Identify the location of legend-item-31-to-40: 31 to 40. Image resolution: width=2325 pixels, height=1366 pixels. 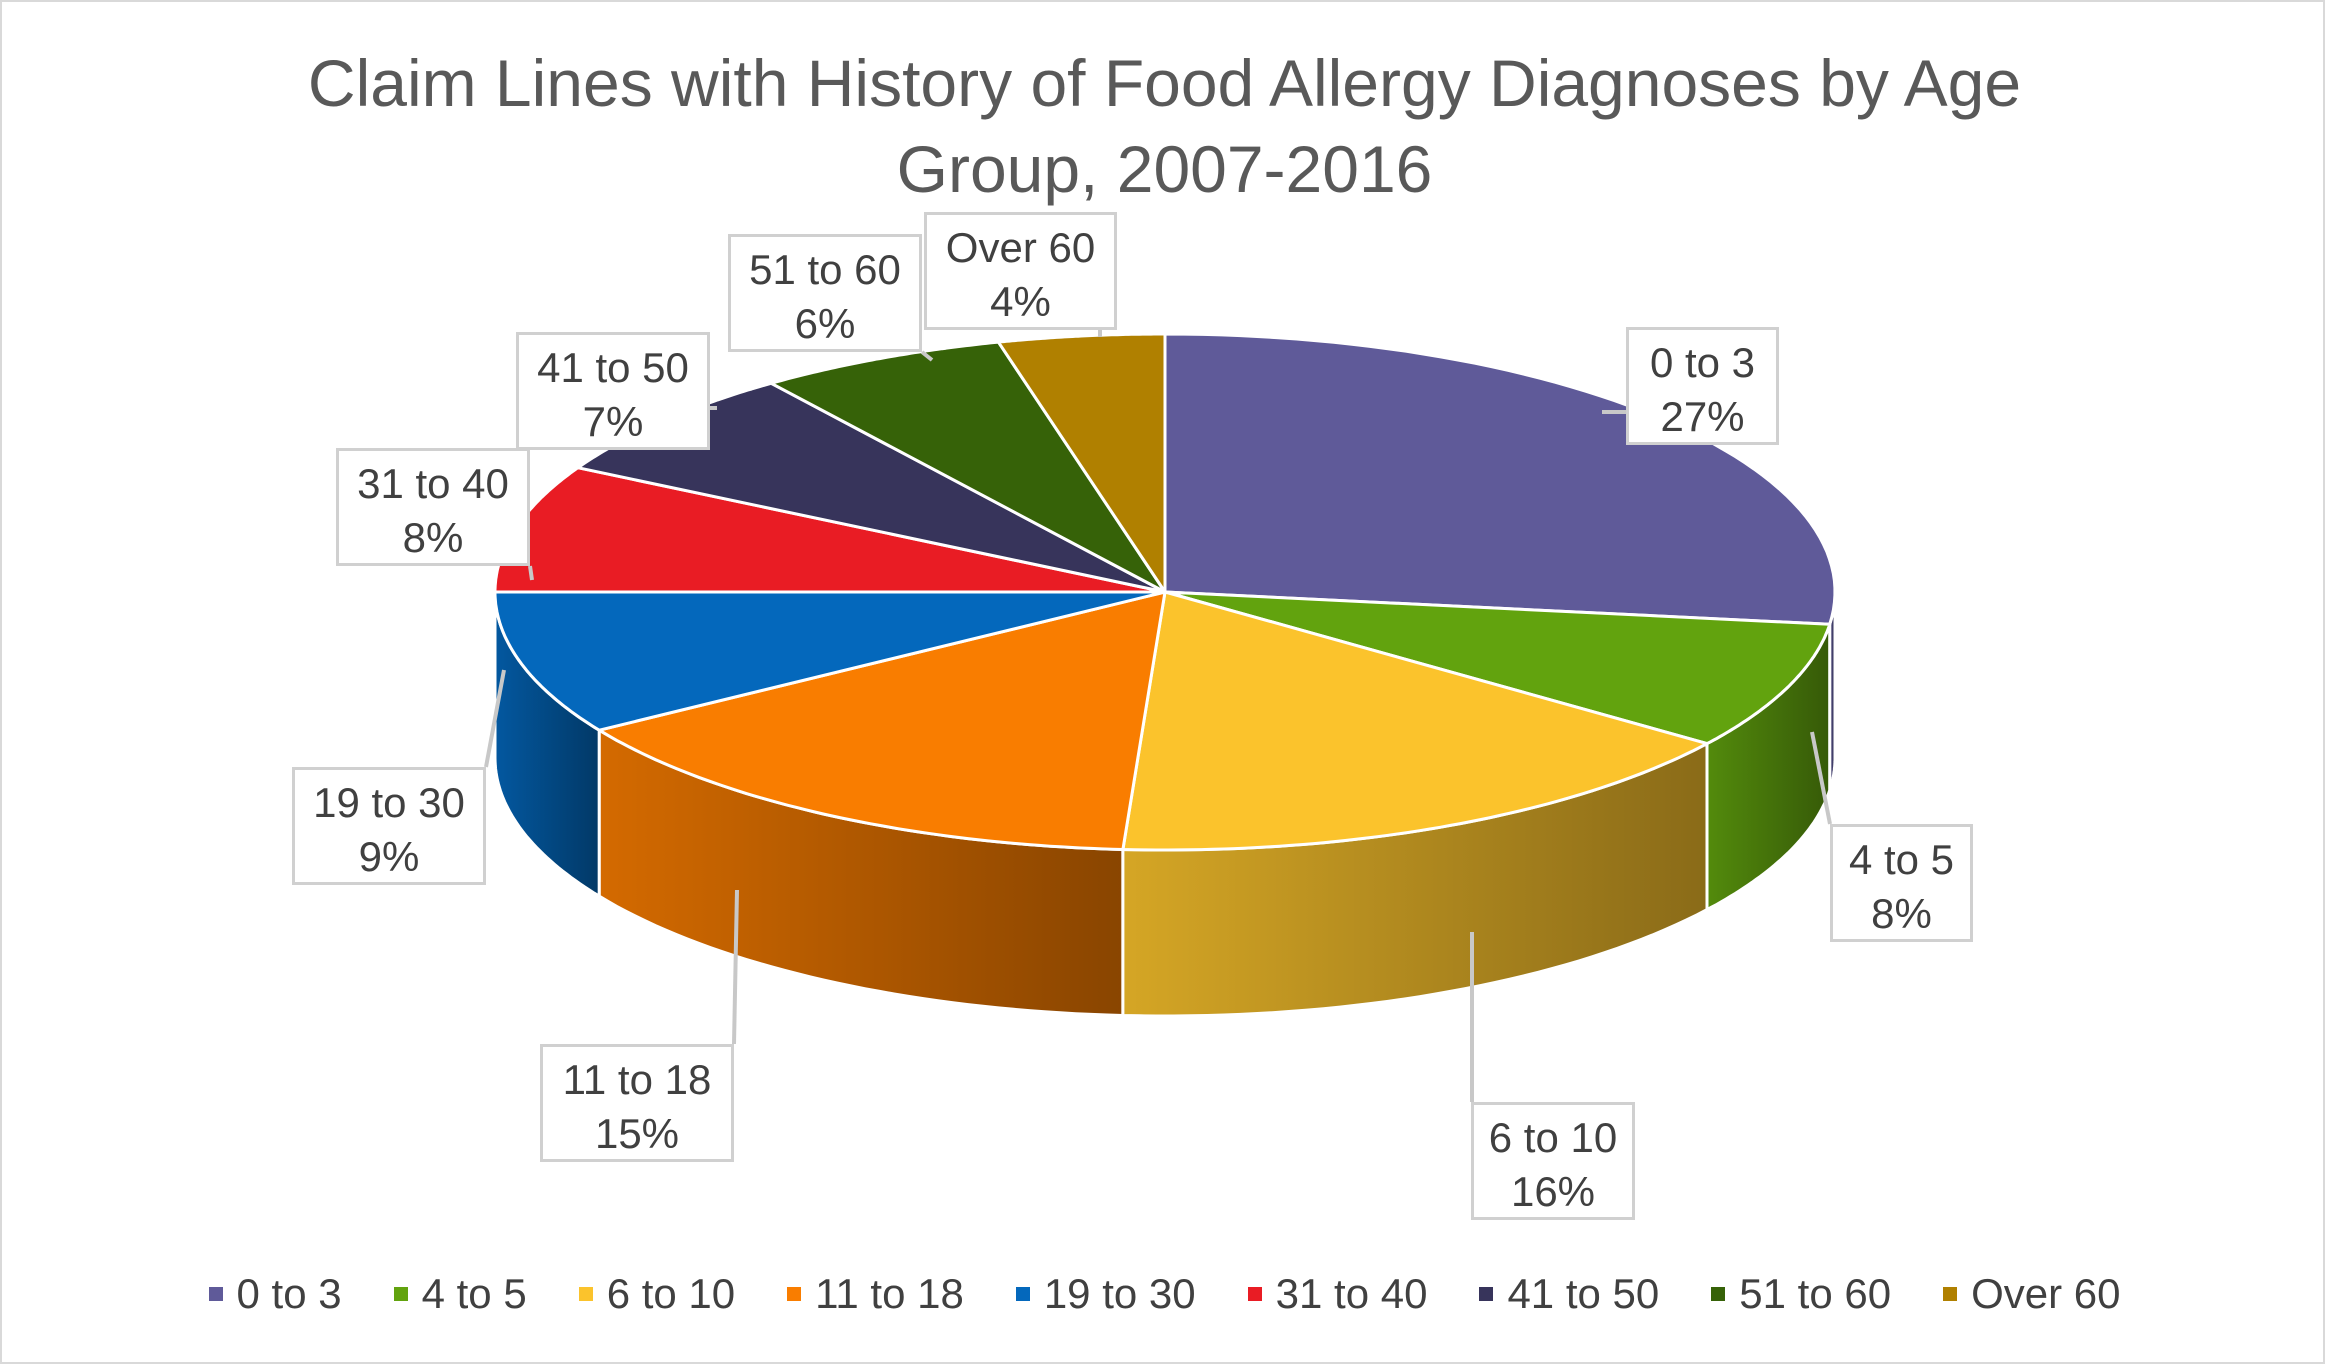
(1337, 1294).